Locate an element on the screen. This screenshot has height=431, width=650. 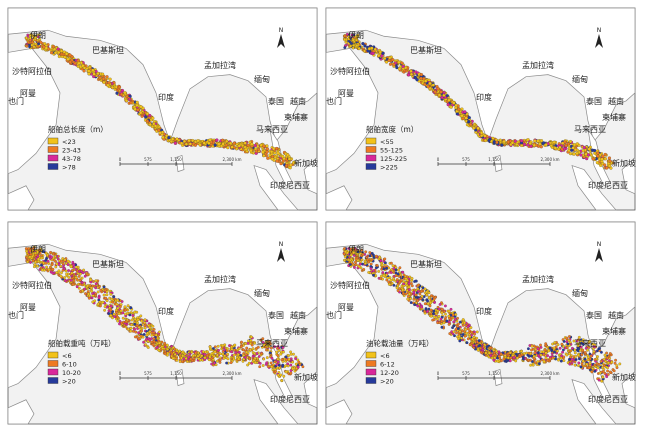
legend-label-3: 12-20 is located at coordinates (389, 373).